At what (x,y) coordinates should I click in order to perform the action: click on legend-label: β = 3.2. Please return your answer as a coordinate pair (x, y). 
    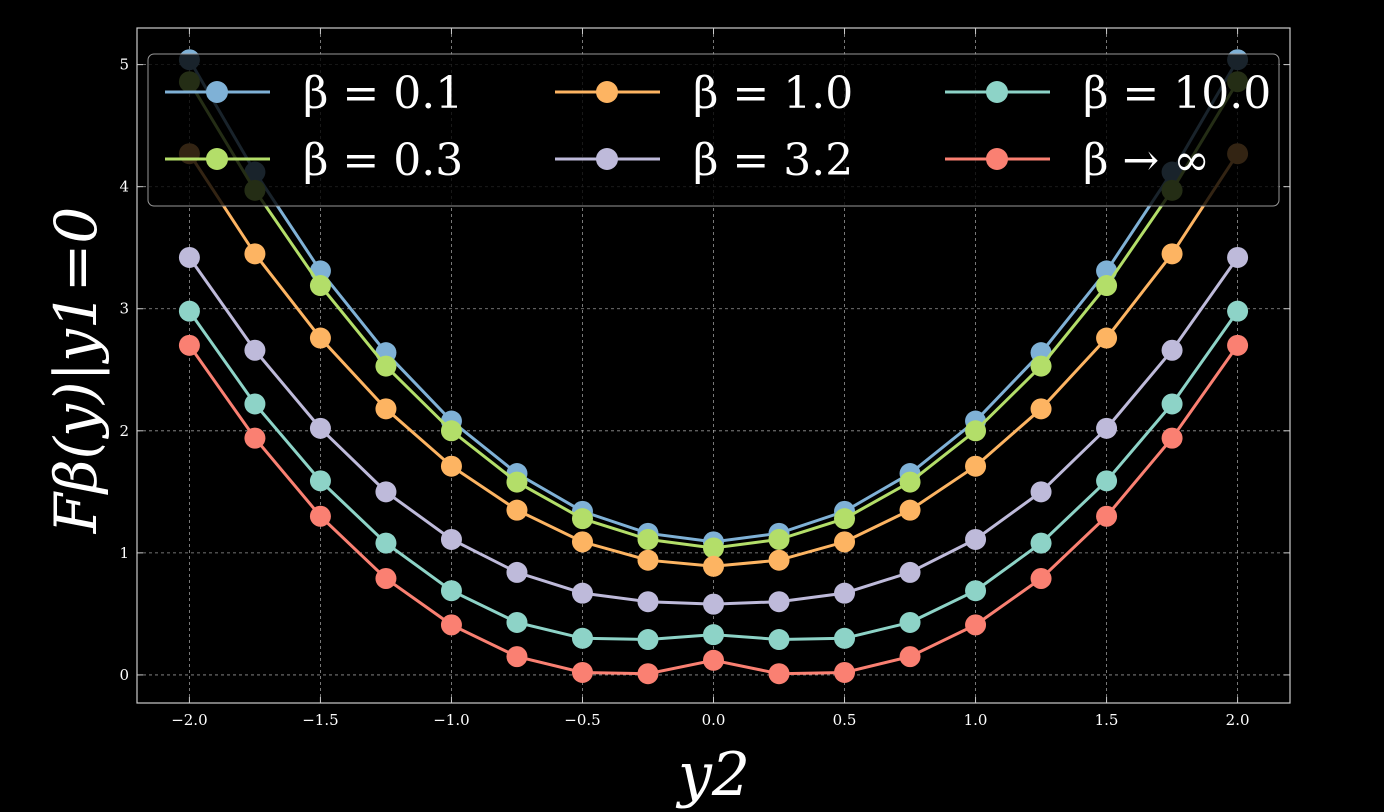
    Looking at the image, I should click on (773, 160).